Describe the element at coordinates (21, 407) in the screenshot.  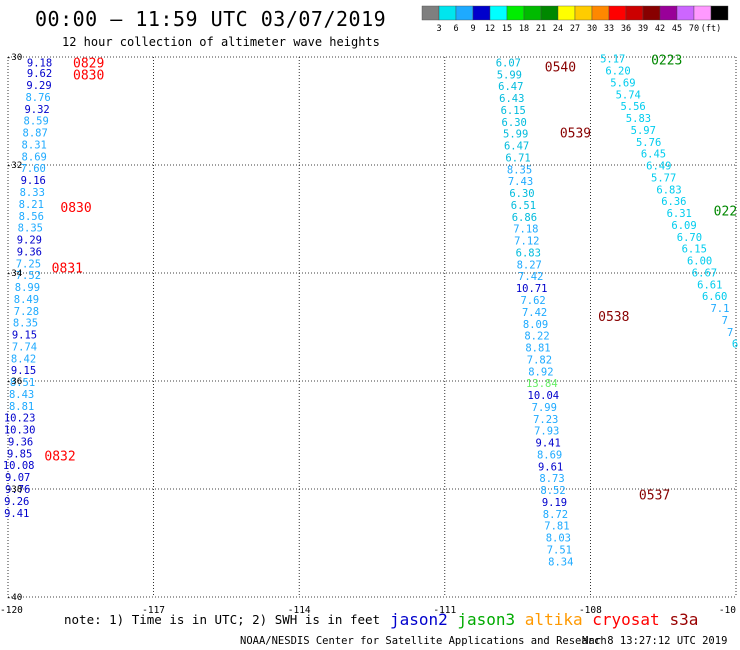
I see `wave-height-value: 8.81` at that location.